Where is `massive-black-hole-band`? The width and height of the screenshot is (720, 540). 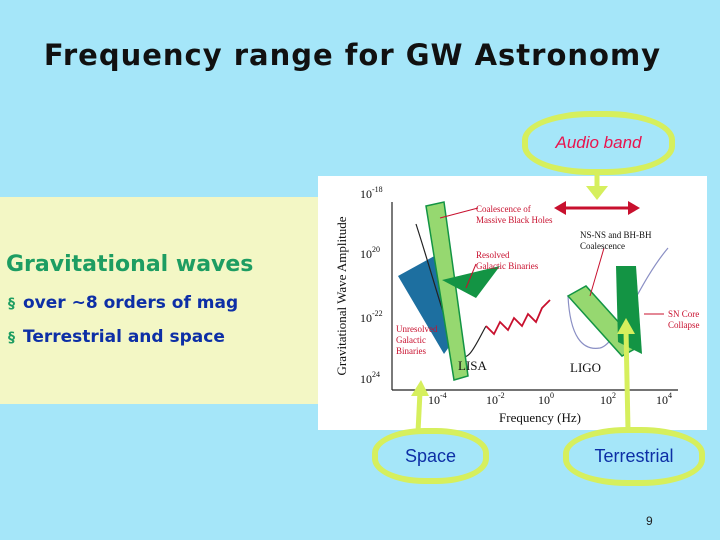
massive-black-hole-band is located at coordinates (447, 291).